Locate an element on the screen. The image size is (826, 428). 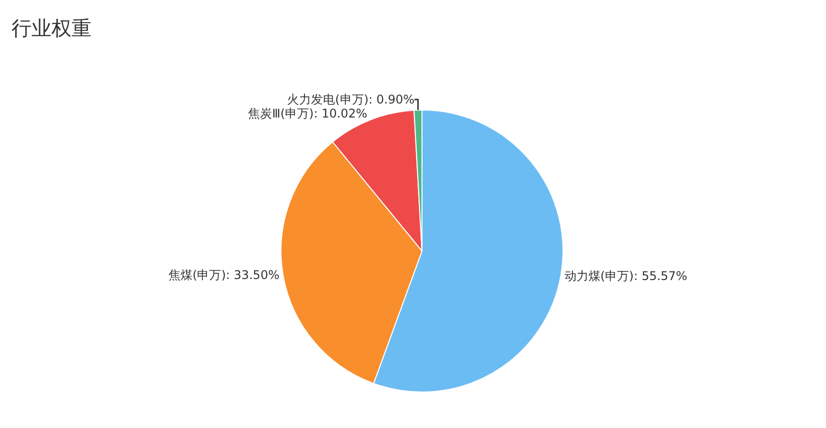
slice-label: 火力发电(申万): 0.90% is located at coordinates (351, 99).